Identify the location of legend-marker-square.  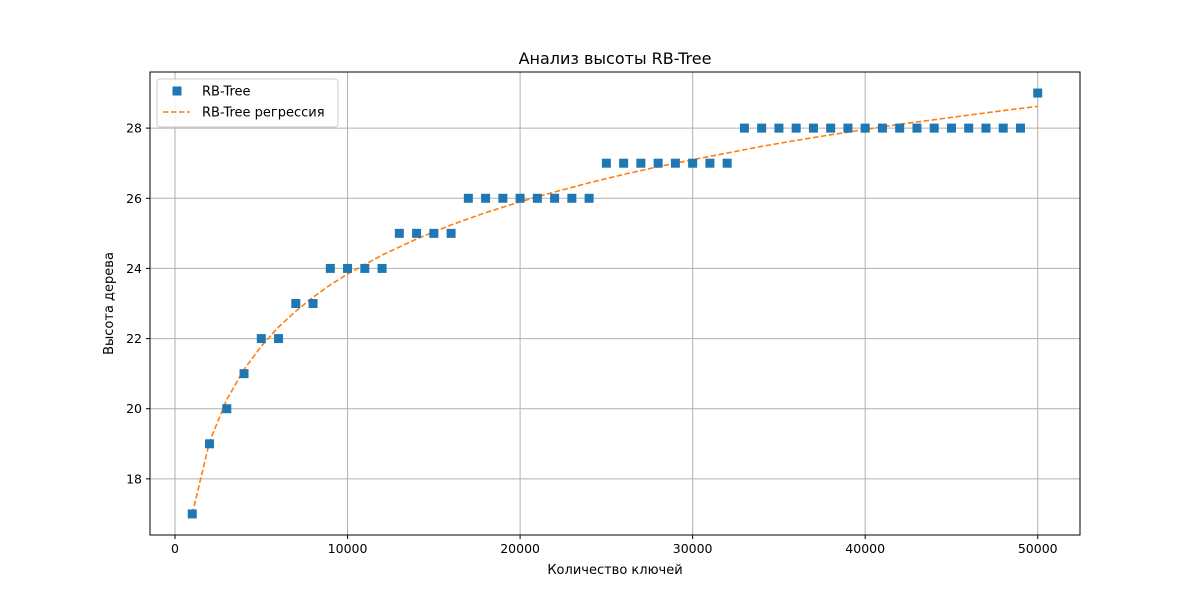
(177, 91).